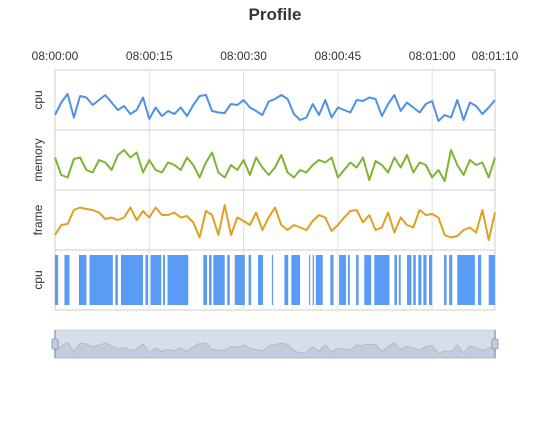 The image size is (550, 425). I want to click on x-tick-label: 08:00:45, so click(337, 56).